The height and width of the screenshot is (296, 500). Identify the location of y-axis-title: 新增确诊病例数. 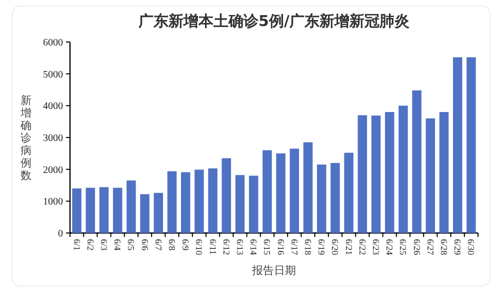
(26, 138).